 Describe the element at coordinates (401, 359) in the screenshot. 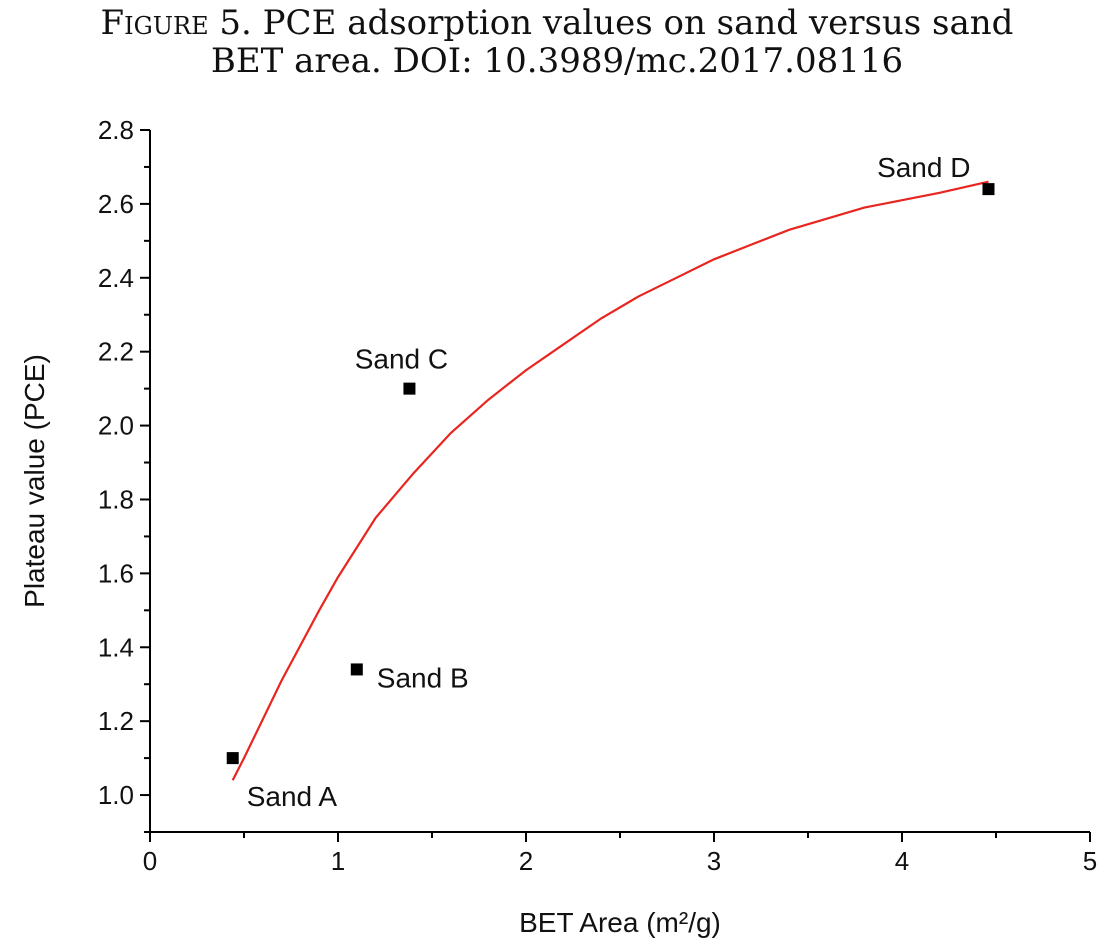

I see `point-label-2: Sand C` at that location.